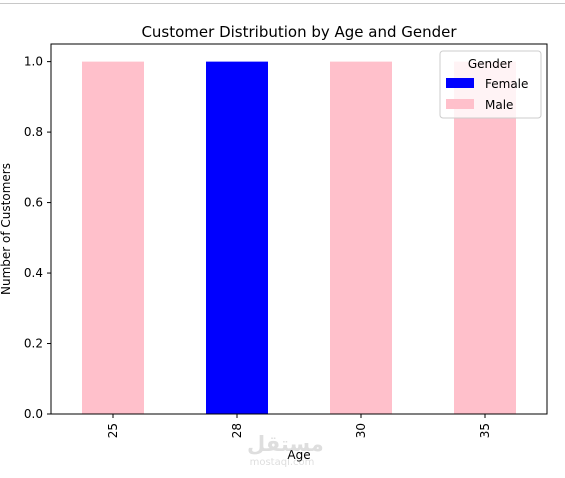 The height and width of the screenshot is (478, 565). I want to click on legend-swatch-male, so click(460, 104).